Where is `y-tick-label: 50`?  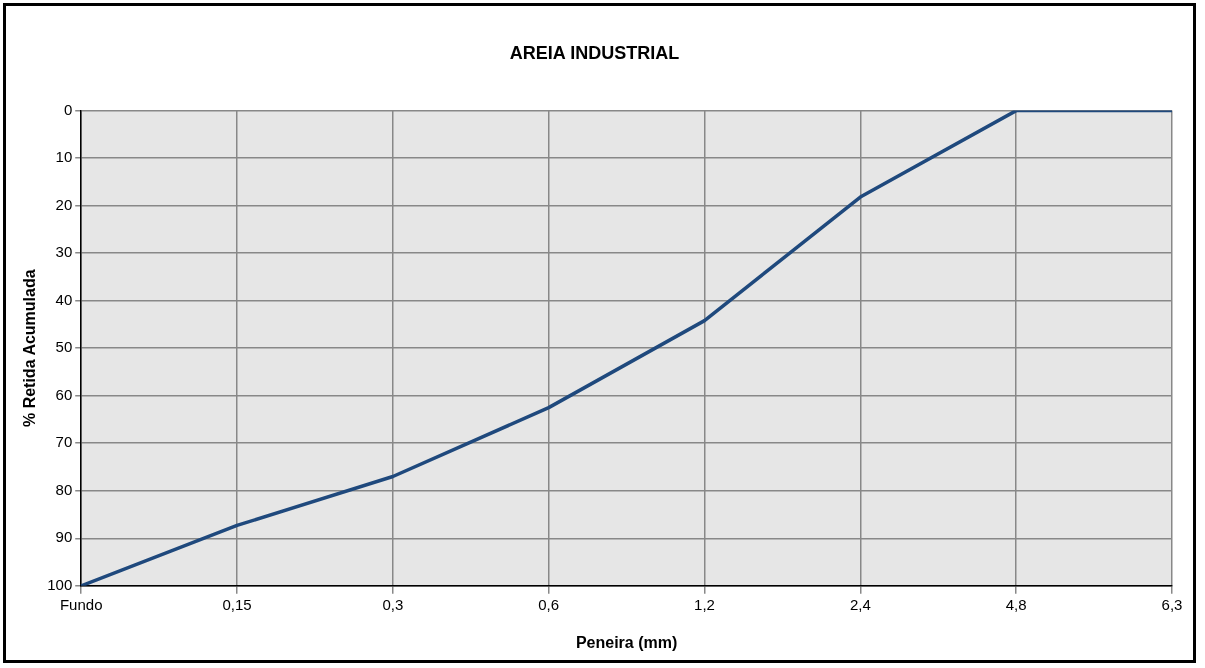
y-tick-label: 50 is located at coordinates (64, 347).